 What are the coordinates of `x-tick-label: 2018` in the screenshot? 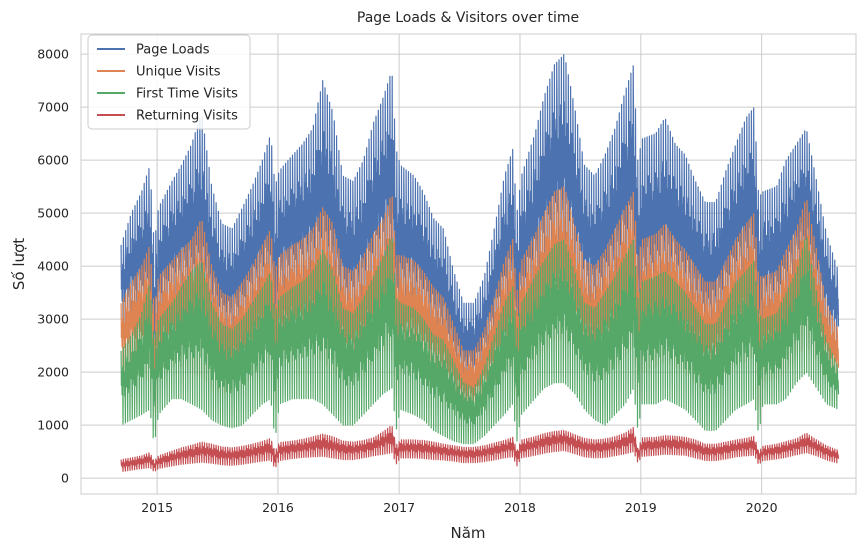 It's located at (520, 507).